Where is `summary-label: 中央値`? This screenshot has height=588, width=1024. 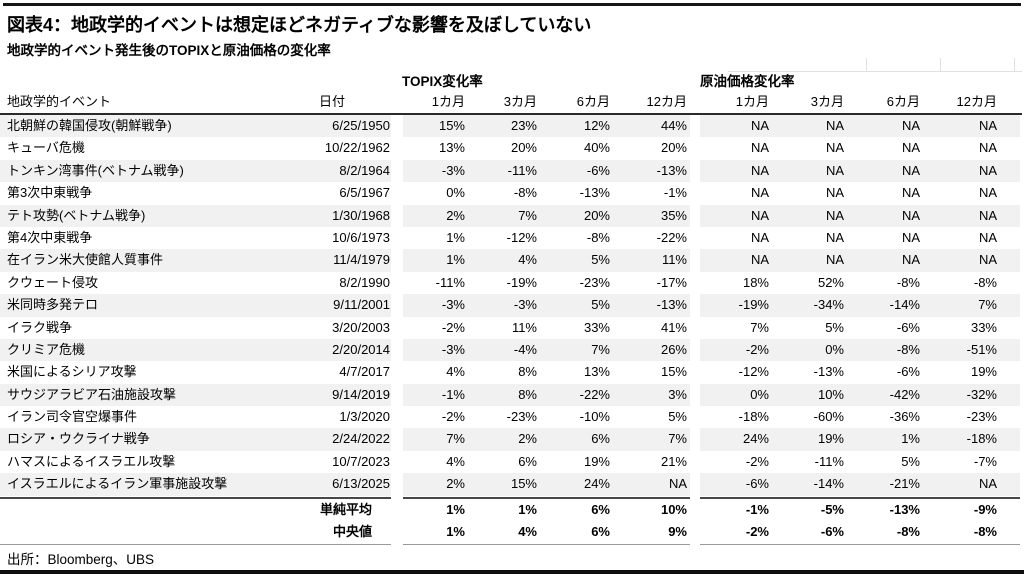
summary-label: 中央値 is located at coordinates (352, 531).